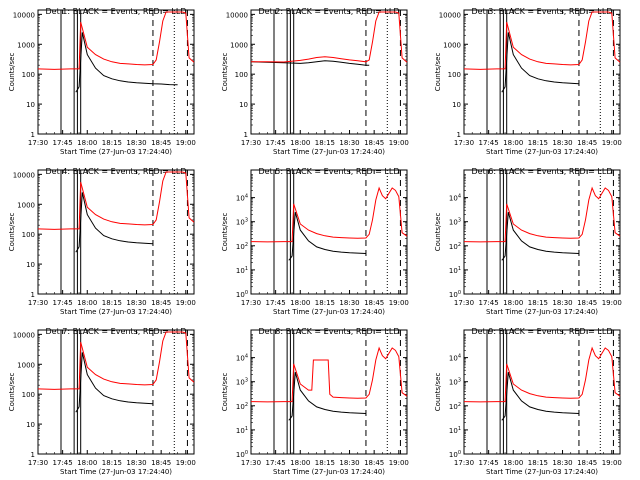  What do you see at coordinates (116, 171) in the screenshot?
I see `panel-title: Det 4: BLACK = Events, RED = LLD` at bounding box center [116, 171].